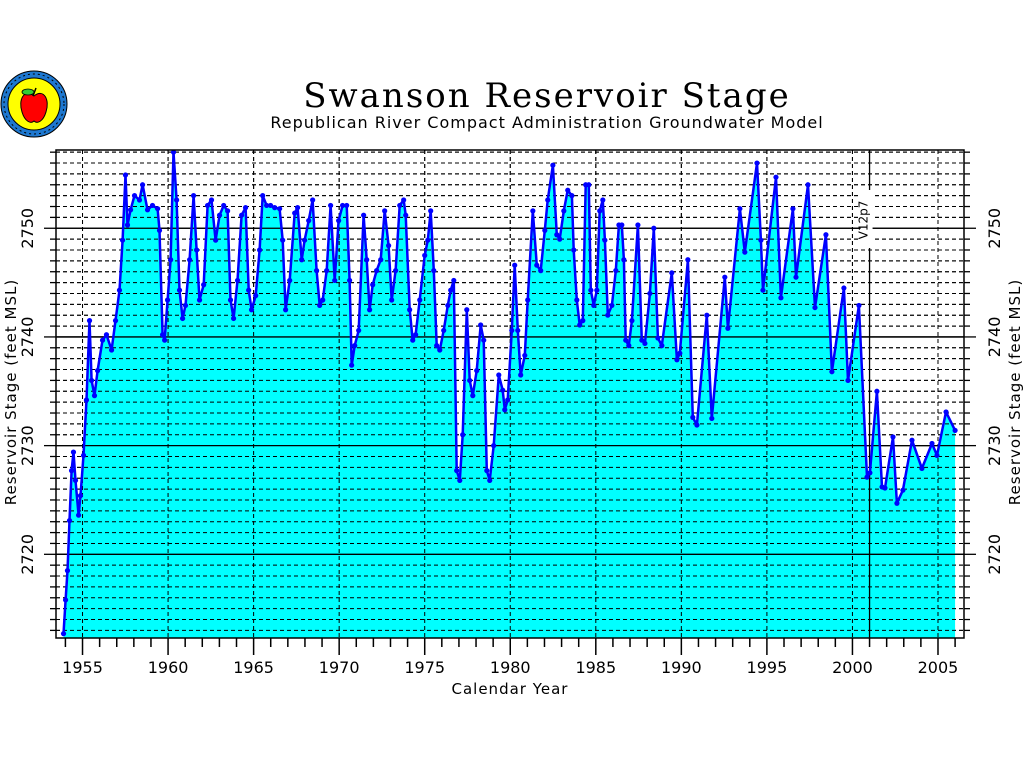 This screenshot has height=768, width=1024. What do you see at coordinates (767, 667) in the screenshot?
I see `x-tick-label: 1995` at bounding box center [767, 667].